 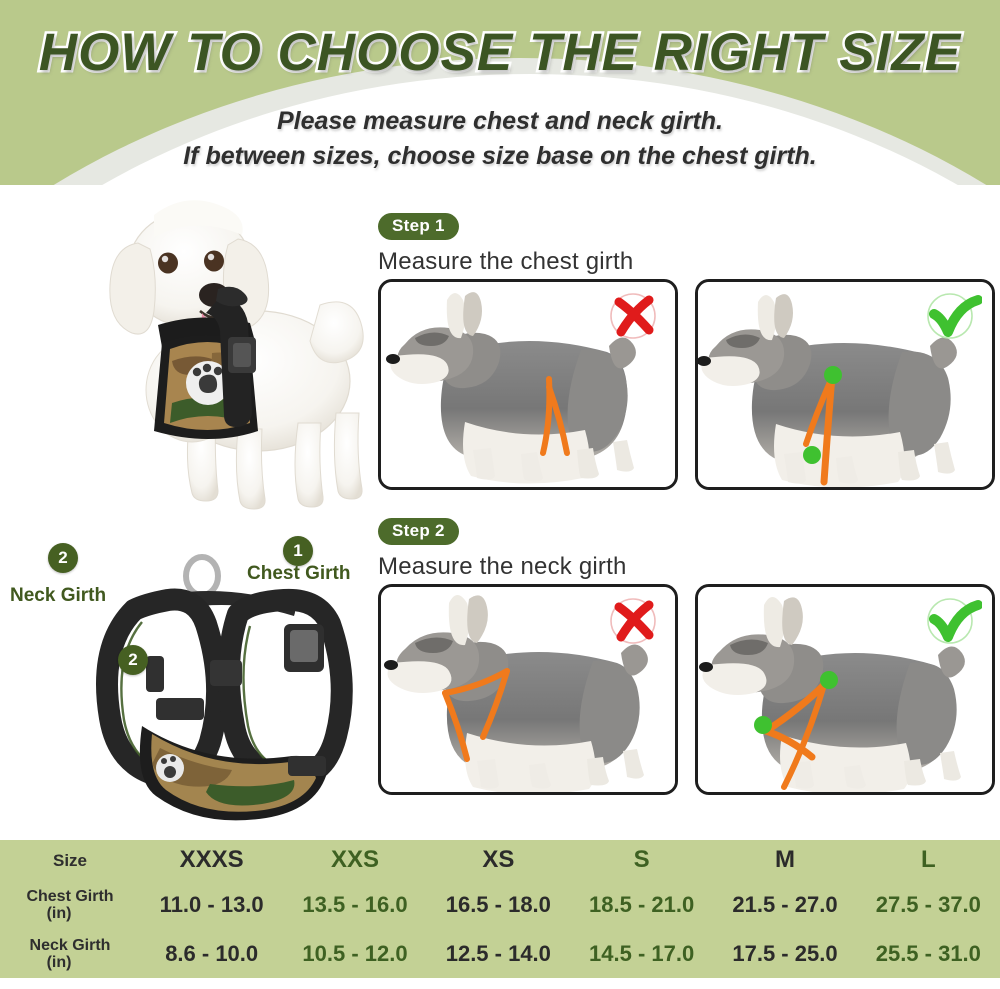 What do you see at coordinates (641, 860) in the screenshot?
I see `column-header-s: S` at bounding box center [641, 860].